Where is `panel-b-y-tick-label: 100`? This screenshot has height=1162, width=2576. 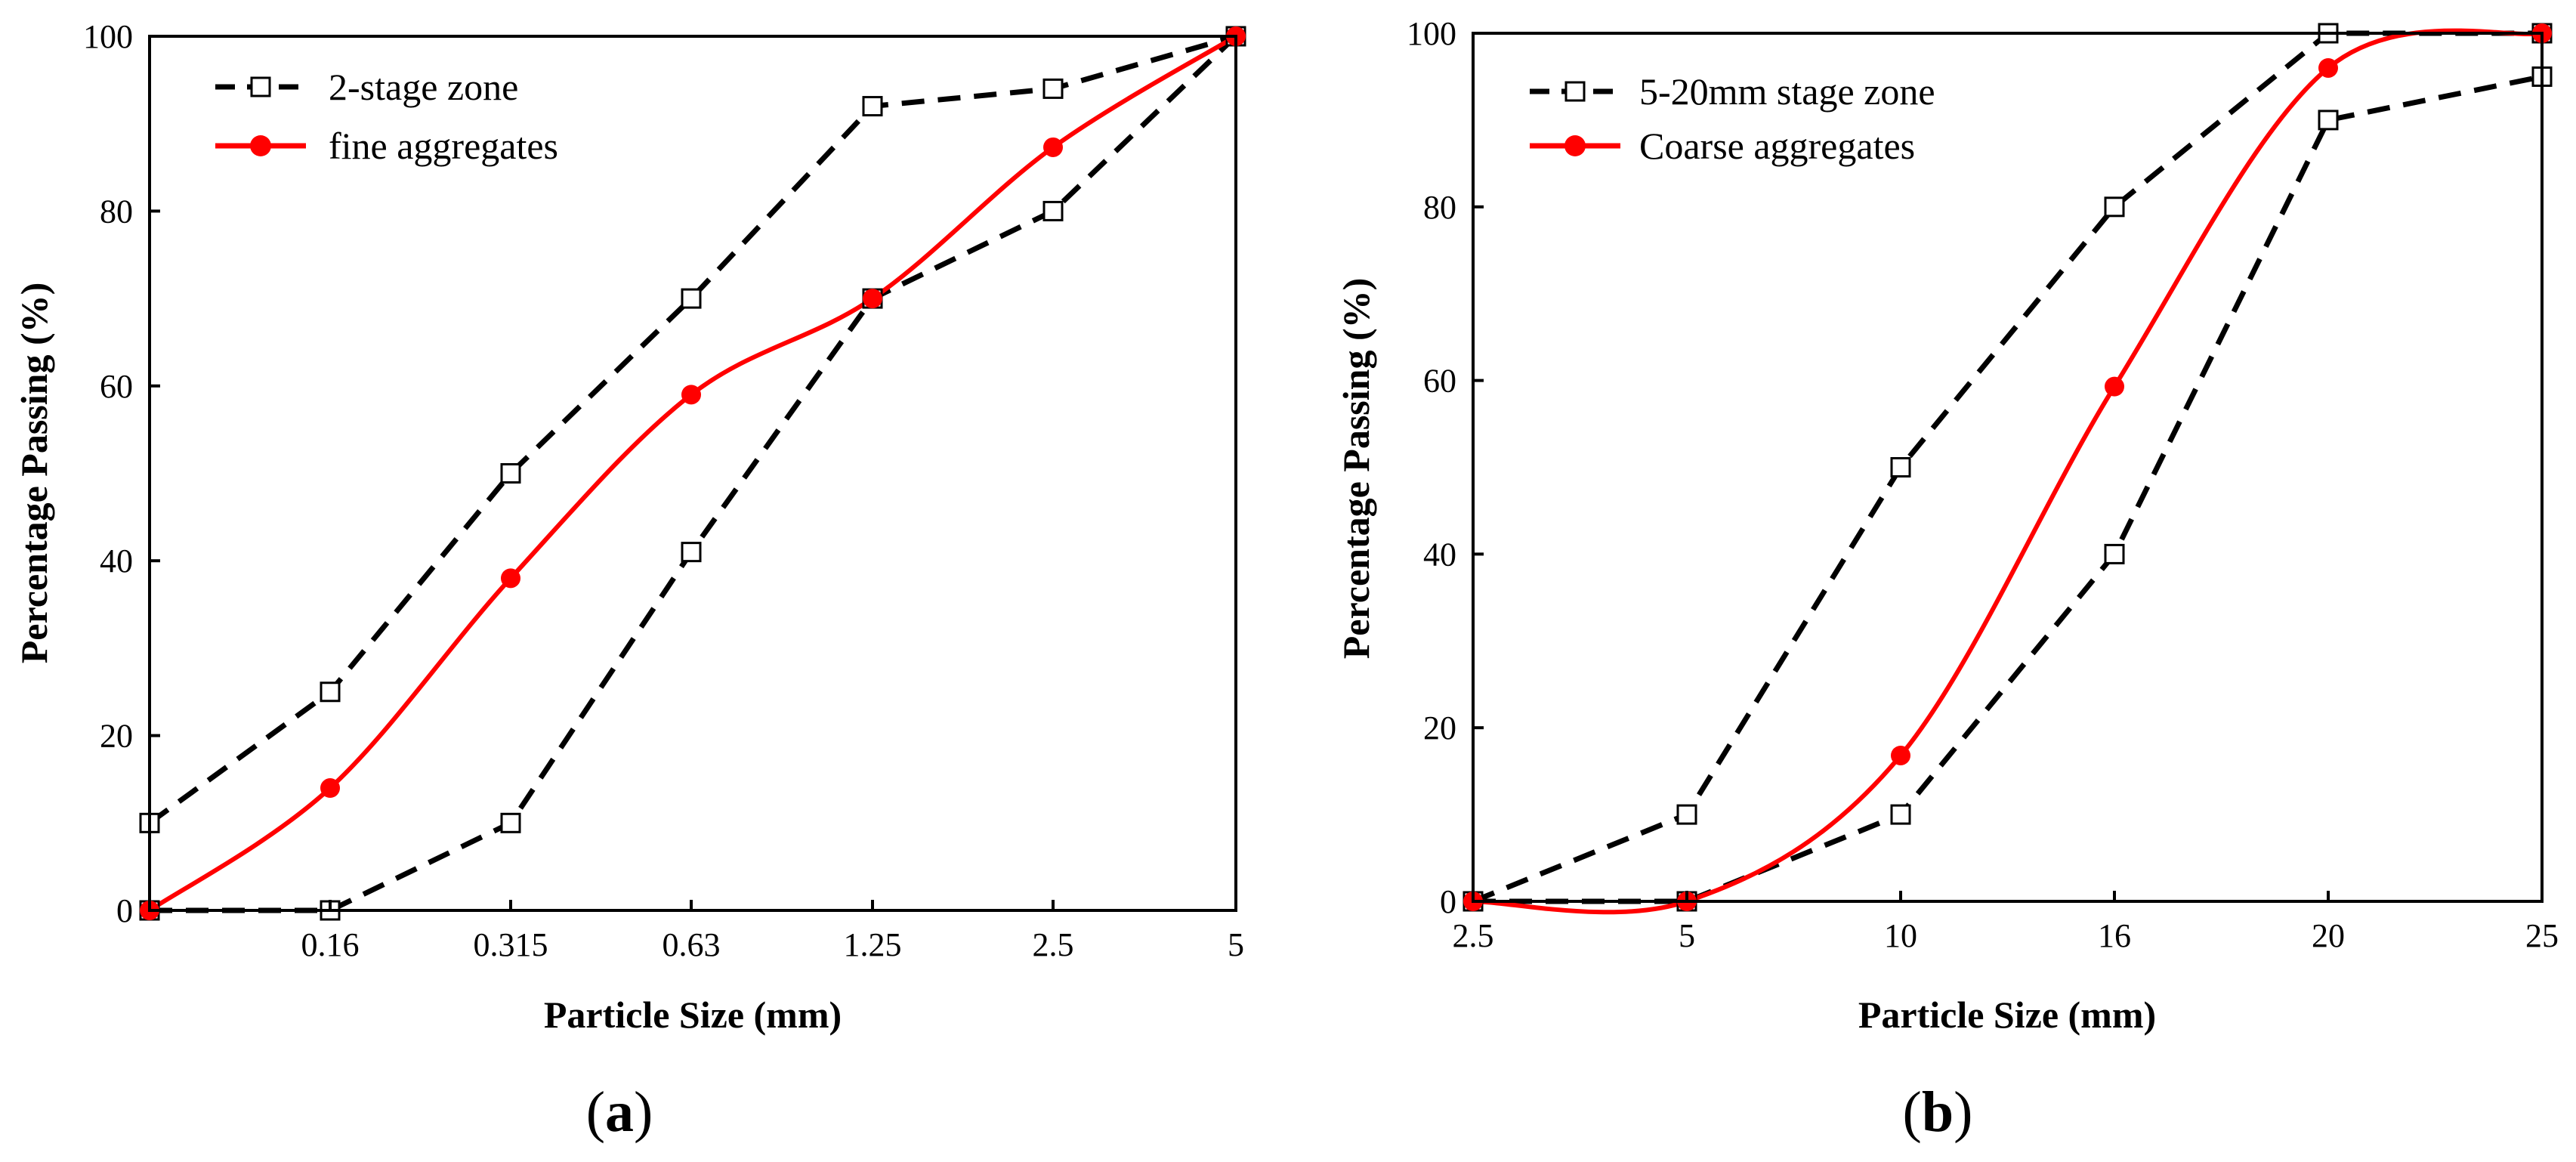
panel-b-y-tick-label: 100 is located at coordinates (1431, 34).